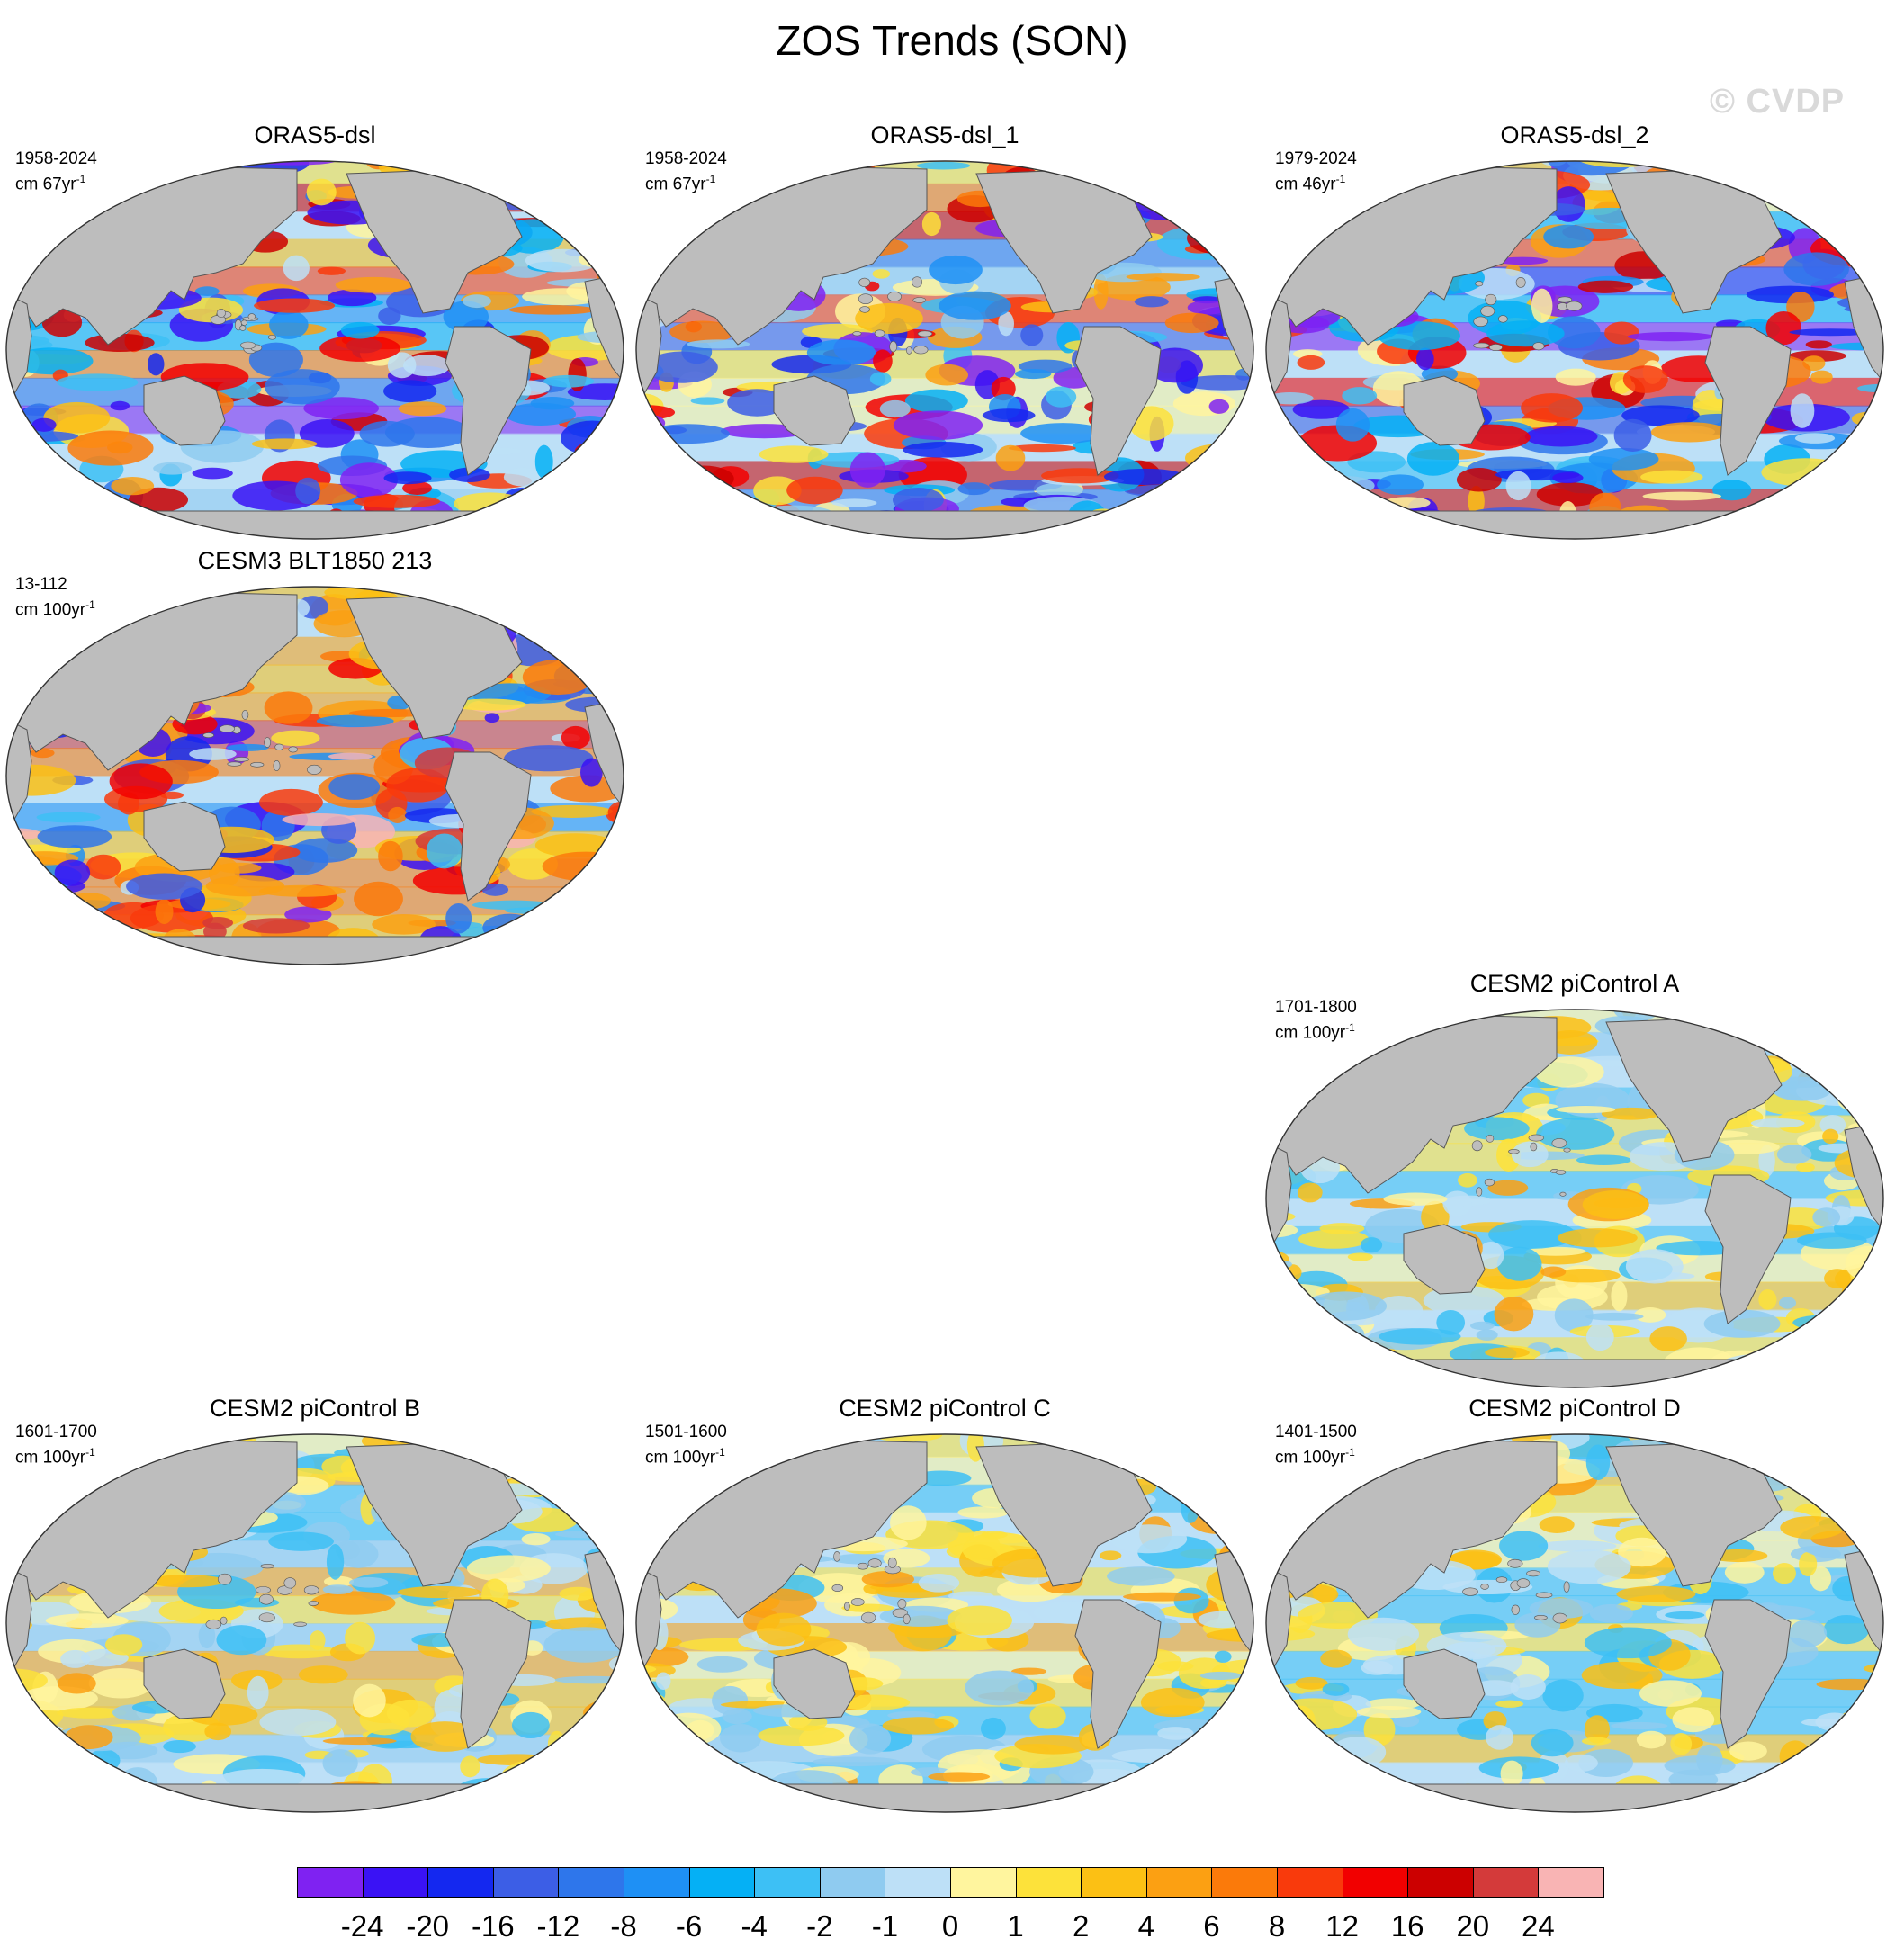 Image resolution: width=1904 pixels, height=1957 pixels. What do you see at coordinates (819, 1926) in the screenshot?
I see `colorbar-label: -2` at bounding box center [819, 1926].